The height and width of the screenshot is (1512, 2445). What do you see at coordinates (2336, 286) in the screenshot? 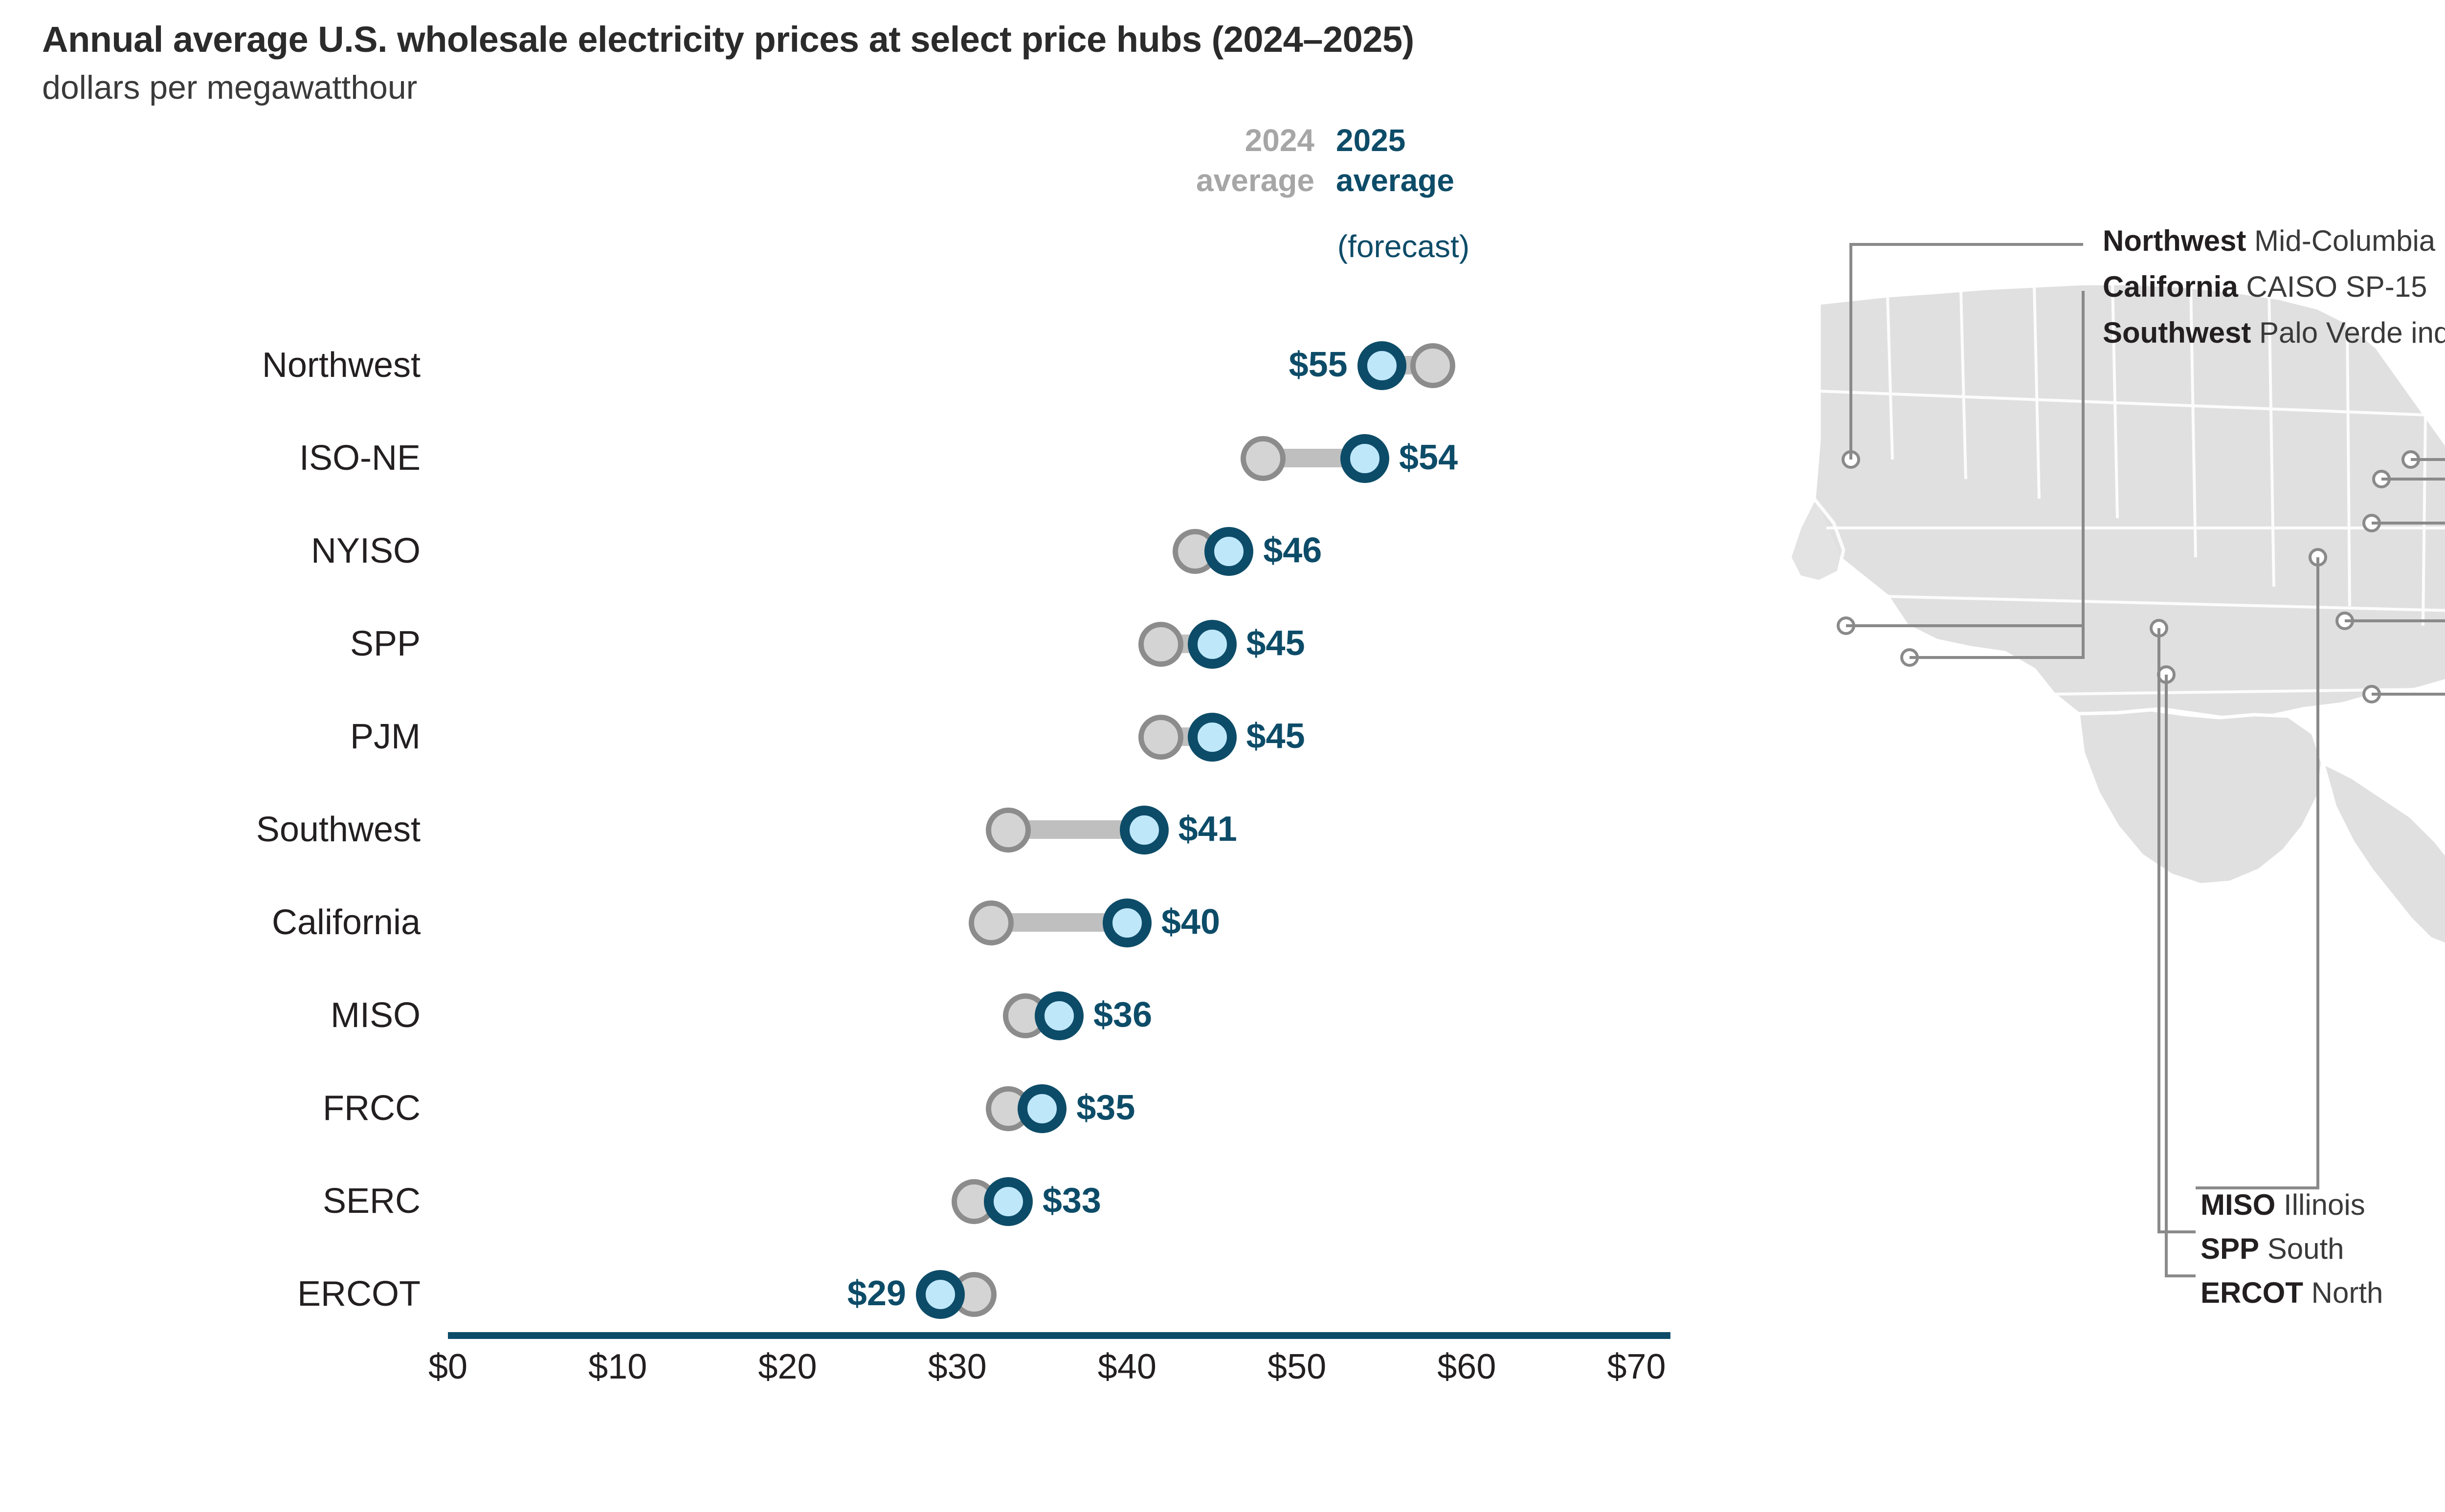
I see `map-hub-desc: CAISO SP-15` at bounding box center [2336, 286].